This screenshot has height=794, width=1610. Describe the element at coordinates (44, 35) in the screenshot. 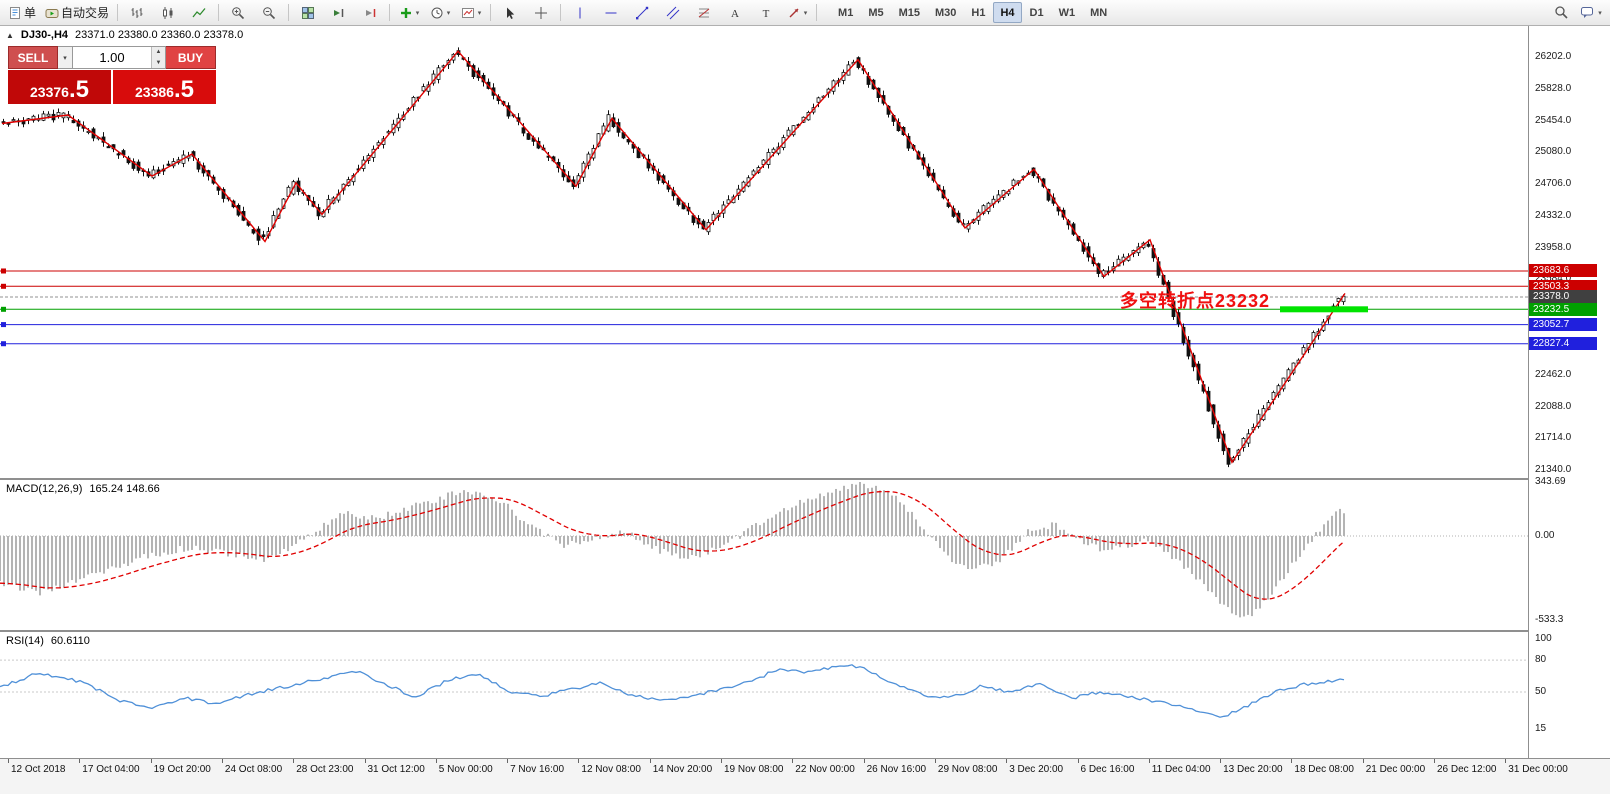

I see `chart-symbol-timeframe: DJ30-,H4` at that location.